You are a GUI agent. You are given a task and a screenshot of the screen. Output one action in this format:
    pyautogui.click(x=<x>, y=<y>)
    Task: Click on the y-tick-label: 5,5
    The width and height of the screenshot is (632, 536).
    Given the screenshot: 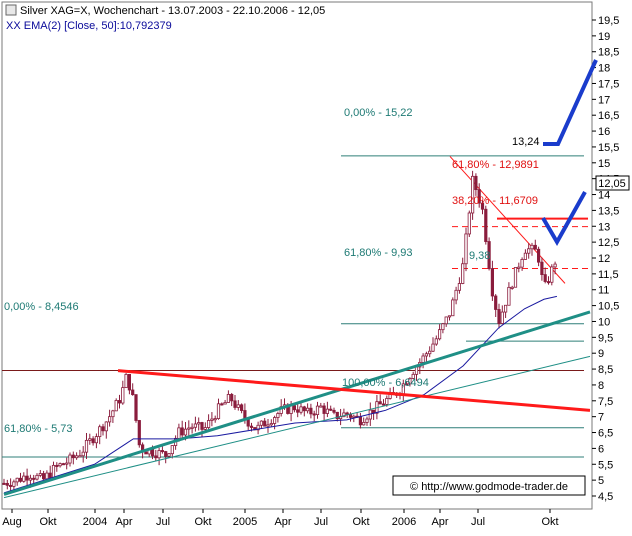 What is the action you would take?
    pyautogui.click(x=605, y=465)
    